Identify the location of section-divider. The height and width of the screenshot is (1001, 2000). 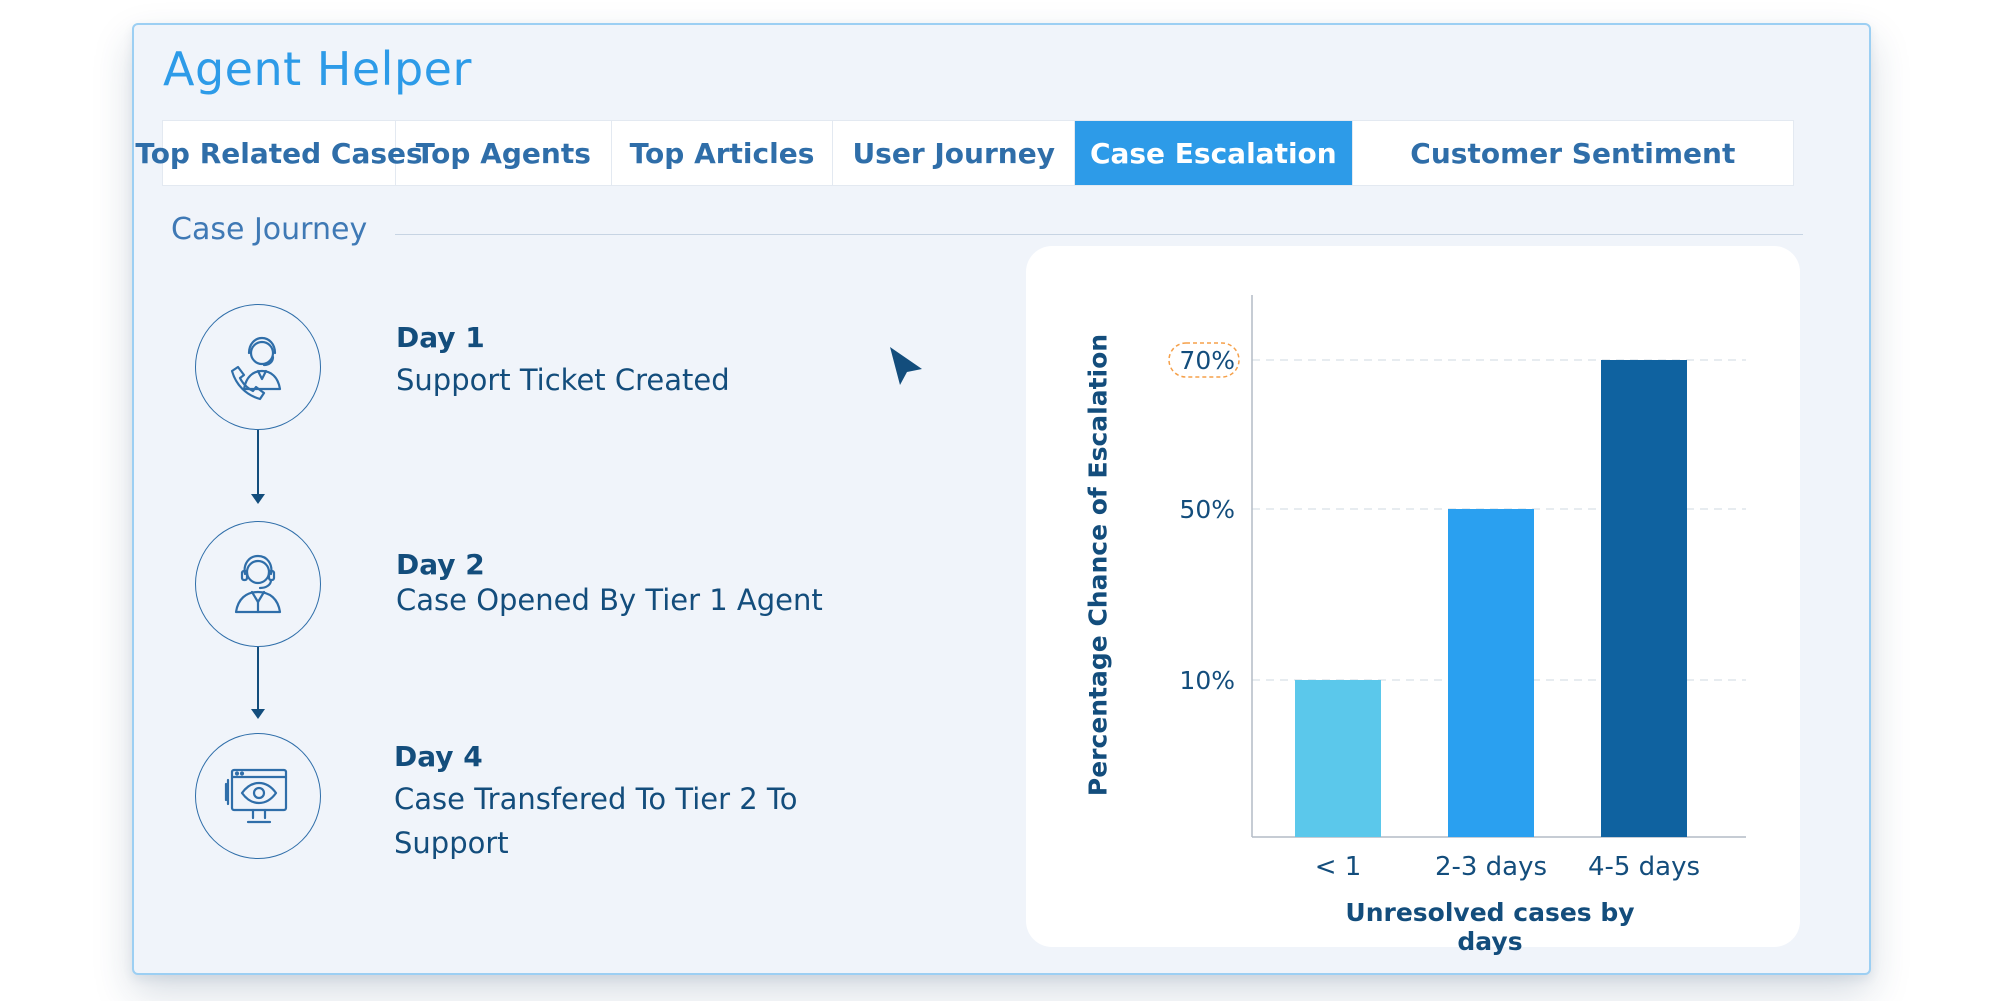
(1099, 234).